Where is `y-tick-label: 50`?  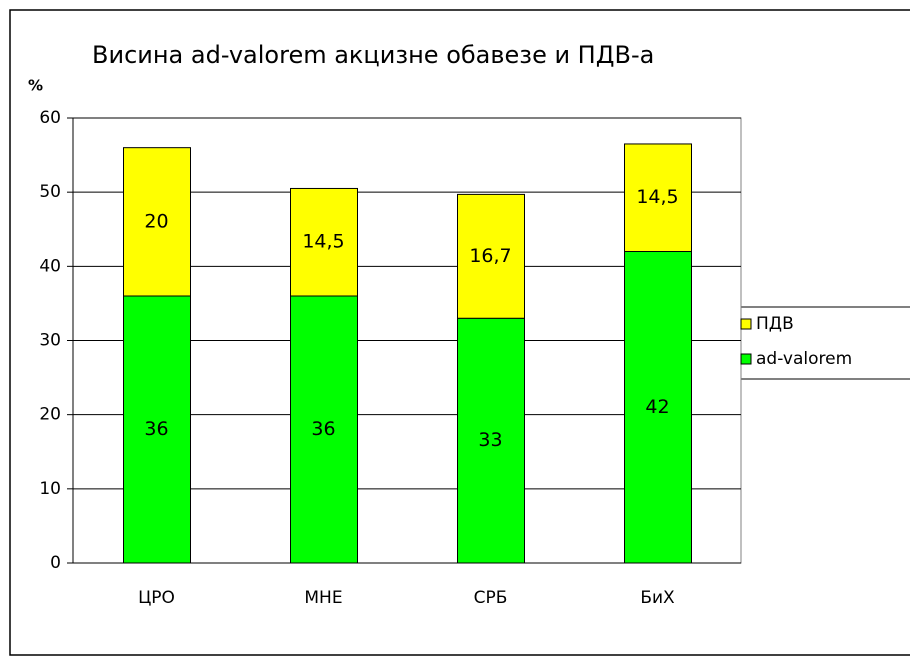 y-tick-label: 50 is located at coordinates (50, 192).